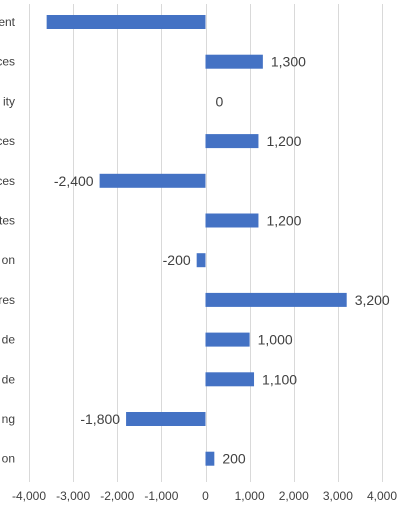 Image resolution: width=411 pixels, height=511 pixels. Describe the element at coordinates (100, 419) in the screenshot. I see `data-label: -1,800` at that location.